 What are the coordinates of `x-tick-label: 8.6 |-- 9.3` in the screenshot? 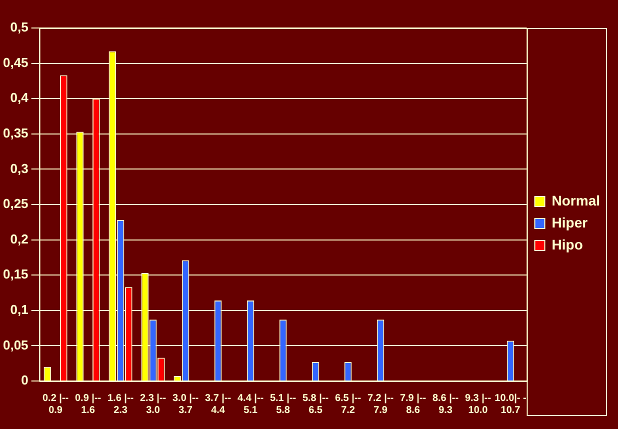 It's located at (445, 404).